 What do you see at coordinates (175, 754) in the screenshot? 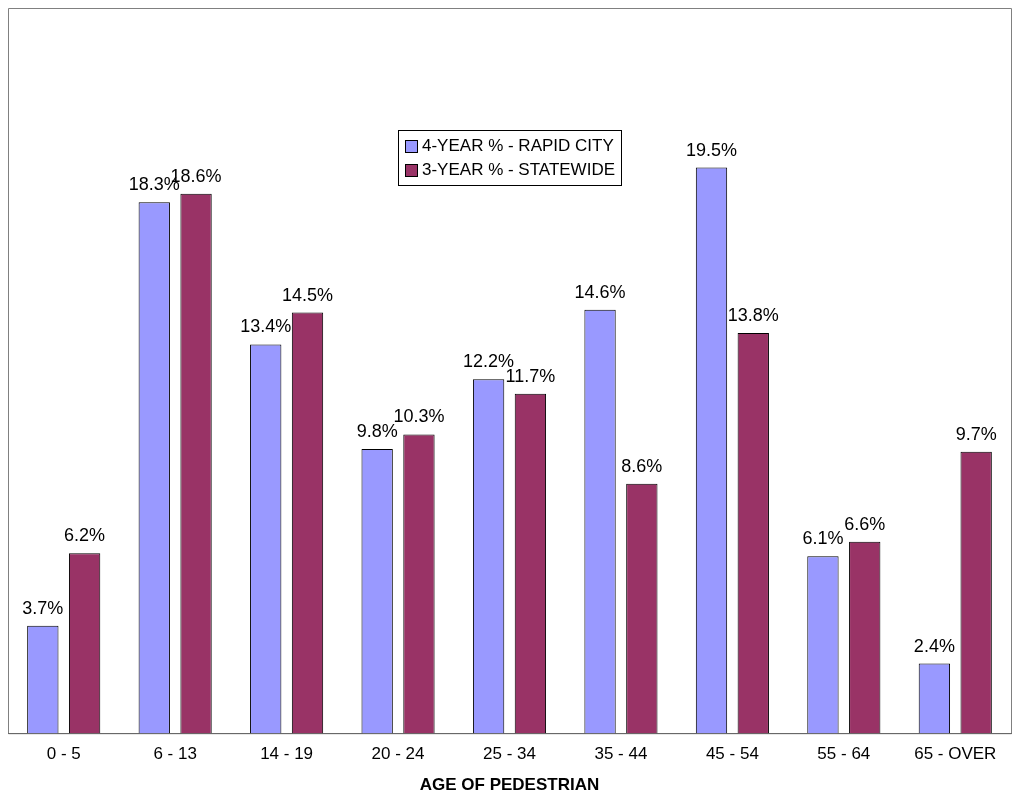
I see `x-tick-label: 6 - 13` at bounding box center [175, 754].